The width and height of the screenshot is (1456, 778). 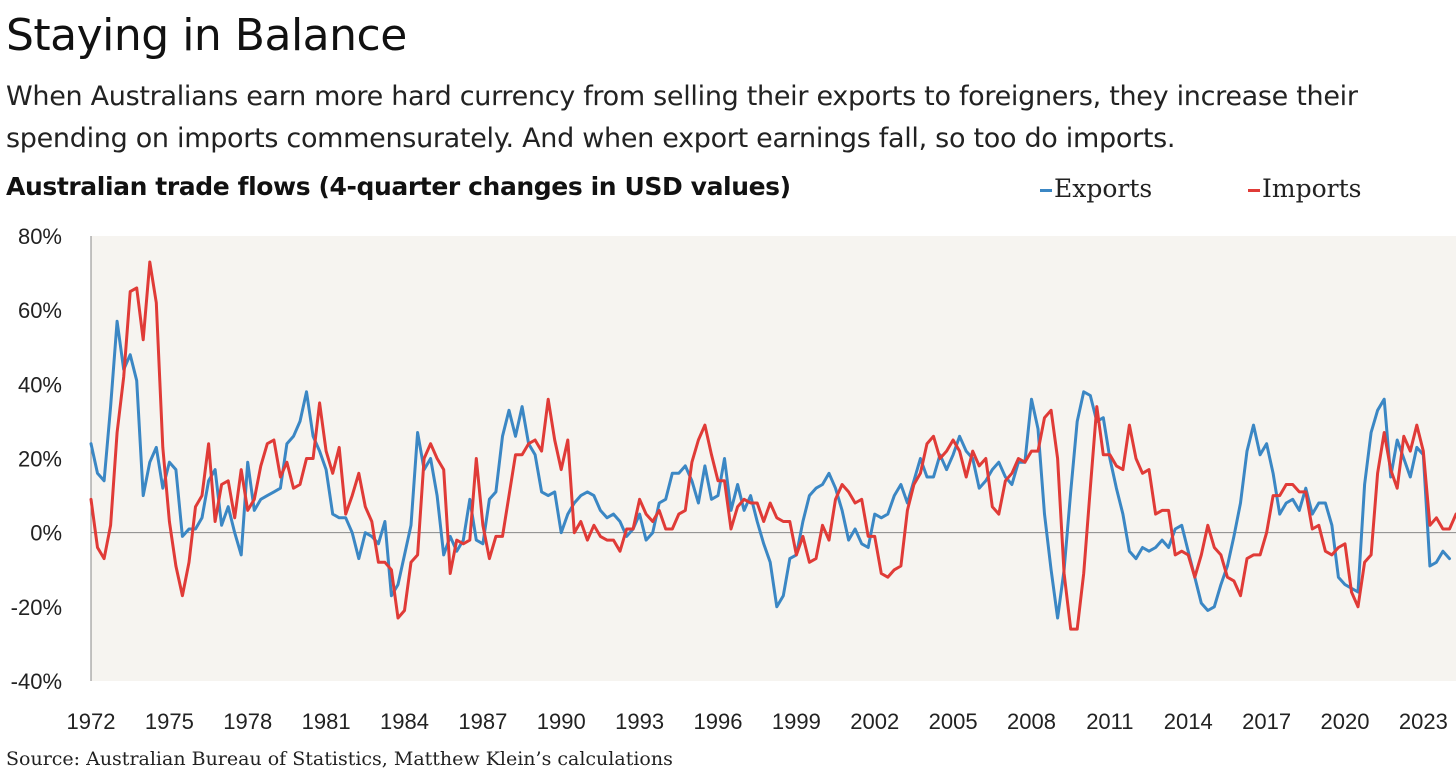 I want to click on x-tick-label: 1990, so click(x=561, y=721).